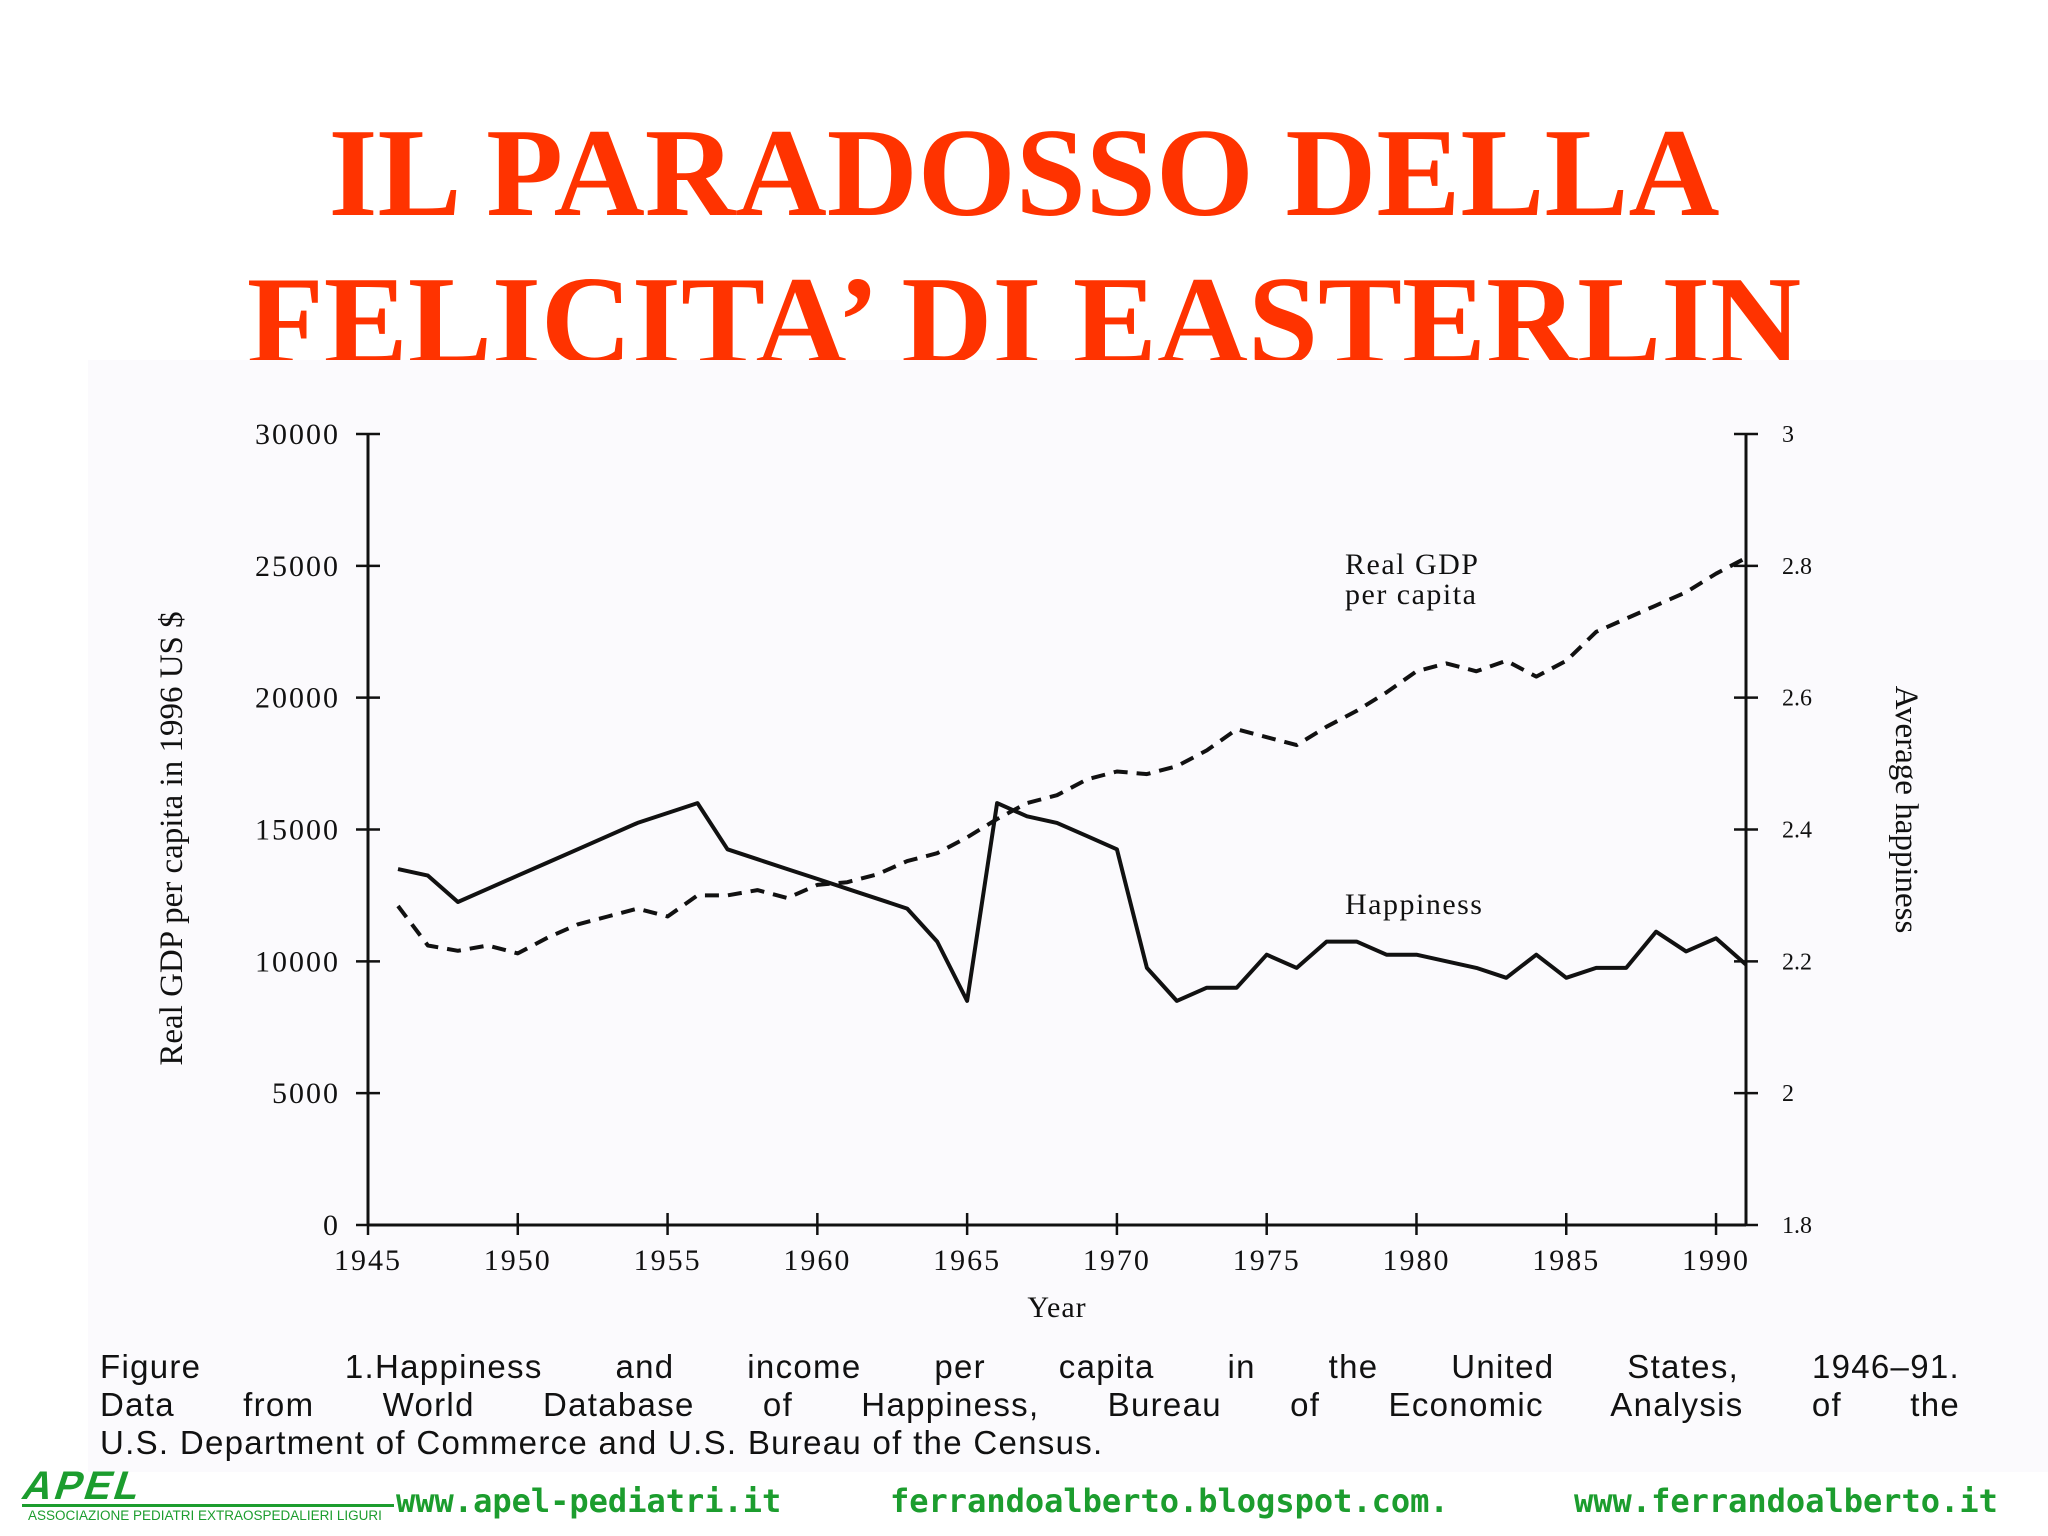  What do you see at coordinates (1416, 1260) in the screenshot?
I see `x-tick-label: 1980` at bounding box center [1416, 1260].